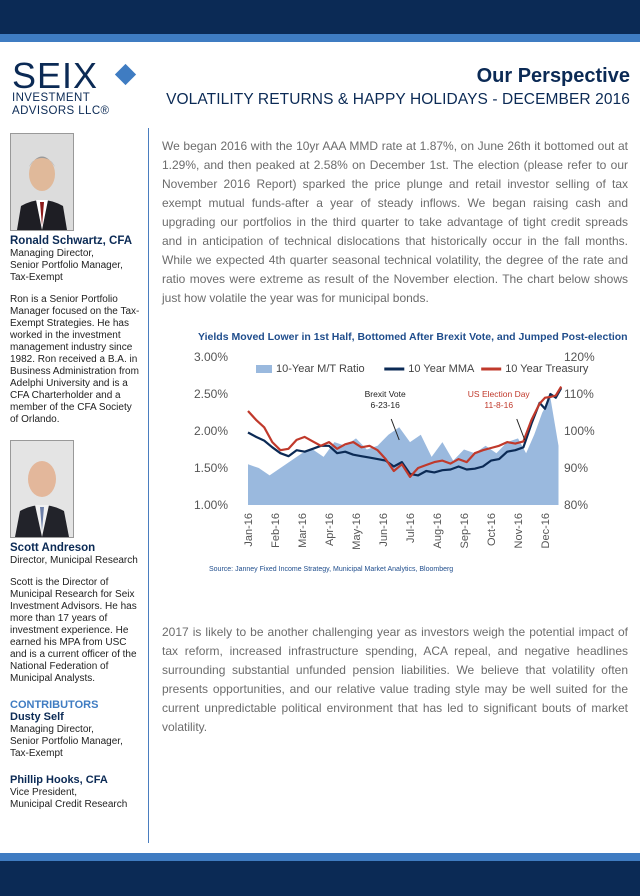 The image size is (640, 896). What do you see at coordinates (330, 529) in the screenshot?
I see `x-tick-label: Apr-16` at bounding box center [330, 529].